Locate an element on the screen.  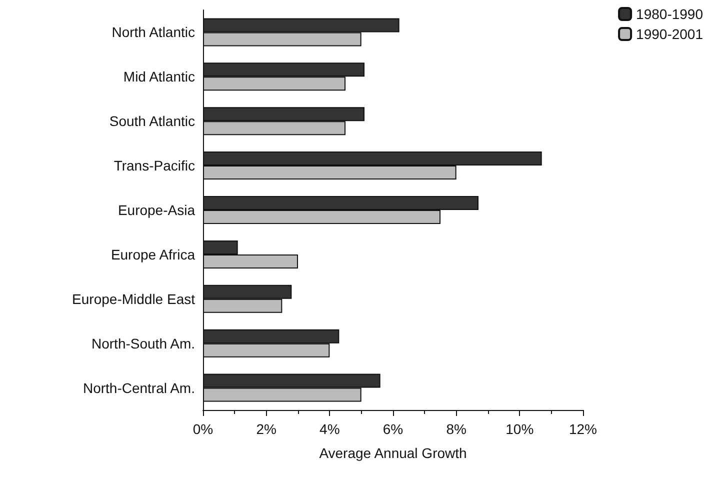
y-tick-label: North-South Am. is located at coordinates (143, 343).